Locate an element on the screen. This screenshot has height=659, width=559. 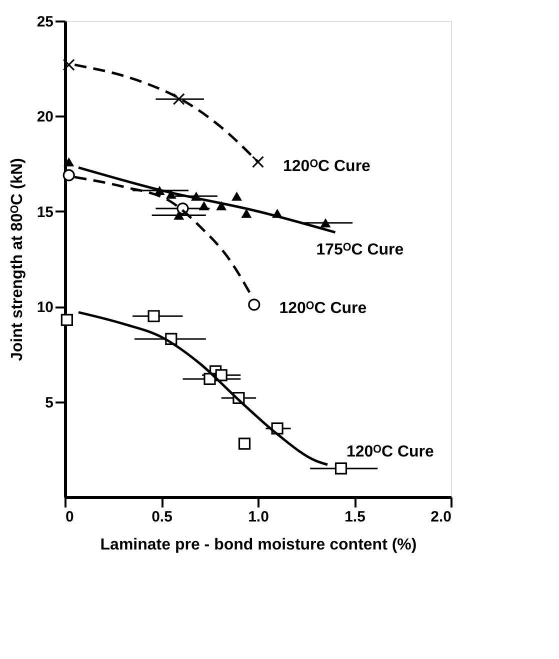
y-tick-label: 5 is located at coordinates (49, 403).